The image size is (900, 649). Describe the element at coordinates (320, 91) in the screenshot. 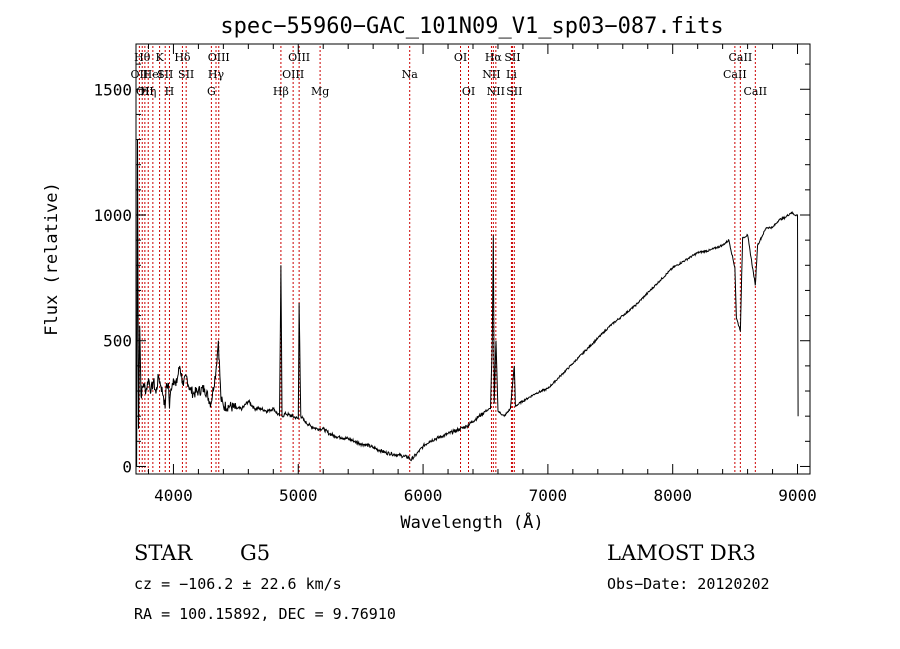

I see `spectral-line-label: Mg` at that location.